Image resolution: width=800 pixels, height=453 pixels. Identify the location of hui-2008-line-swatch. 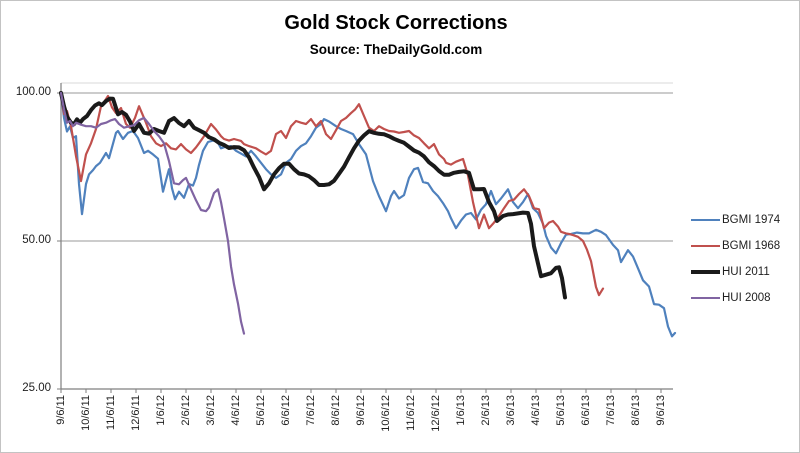
(705, 298).